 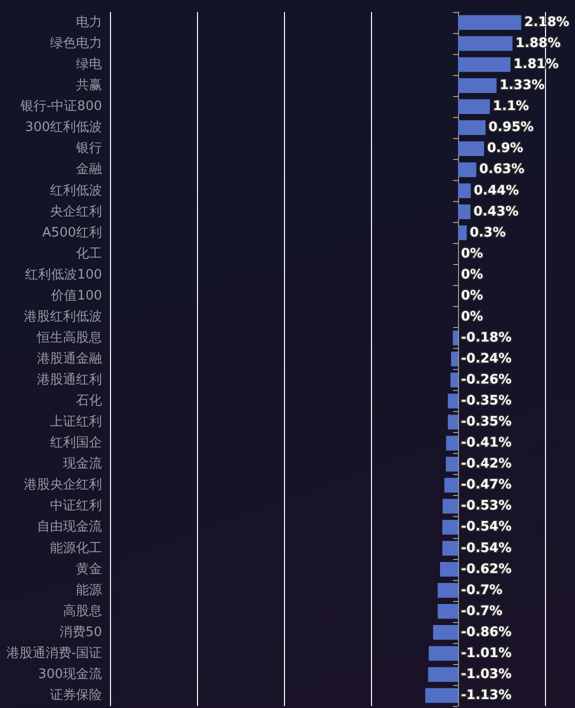 What do you see at coordinates (89, 86) in the screenshot?
I see `y-tick-label: 共赢` at bounding box center [89, 86].